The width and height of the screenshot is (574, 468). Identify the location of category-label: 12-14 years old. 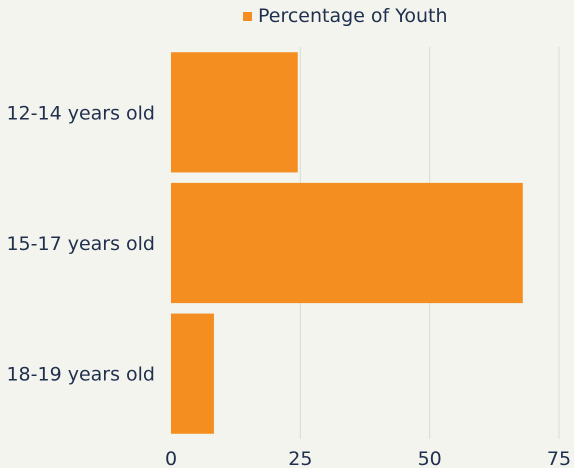
(80, 113).